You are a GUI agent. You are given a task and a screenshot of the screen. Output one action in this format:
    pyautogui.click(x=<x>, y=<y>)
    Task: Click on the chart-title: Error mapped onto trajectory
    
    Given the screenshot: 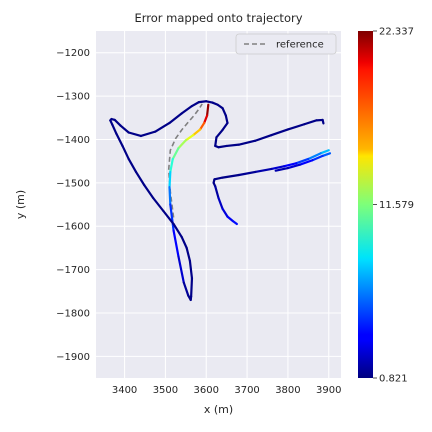 What is the action you would take?
    pyautogui.click(x=218, y=18)
    